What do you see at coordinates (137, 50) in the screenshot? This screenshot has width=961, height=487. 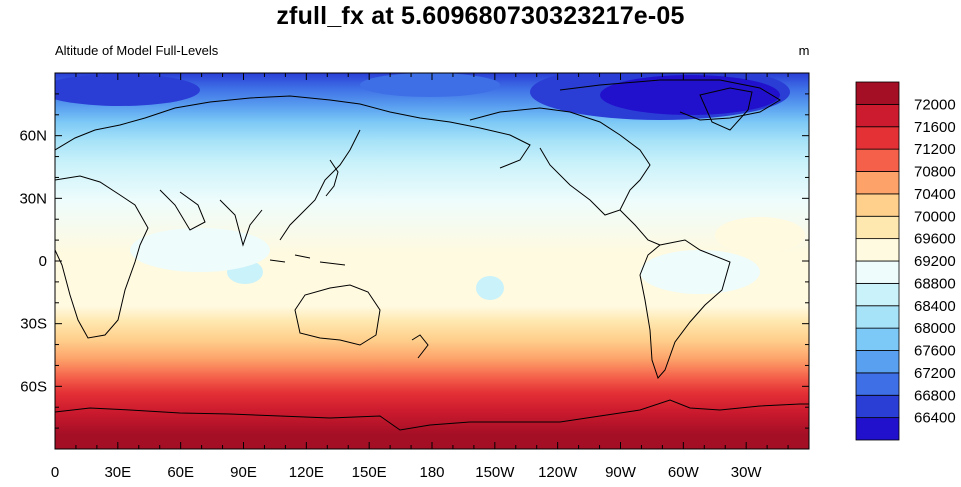 I see `variable-long-name: Altitude of Model Full-Levels` at bounding box center [137, 50].